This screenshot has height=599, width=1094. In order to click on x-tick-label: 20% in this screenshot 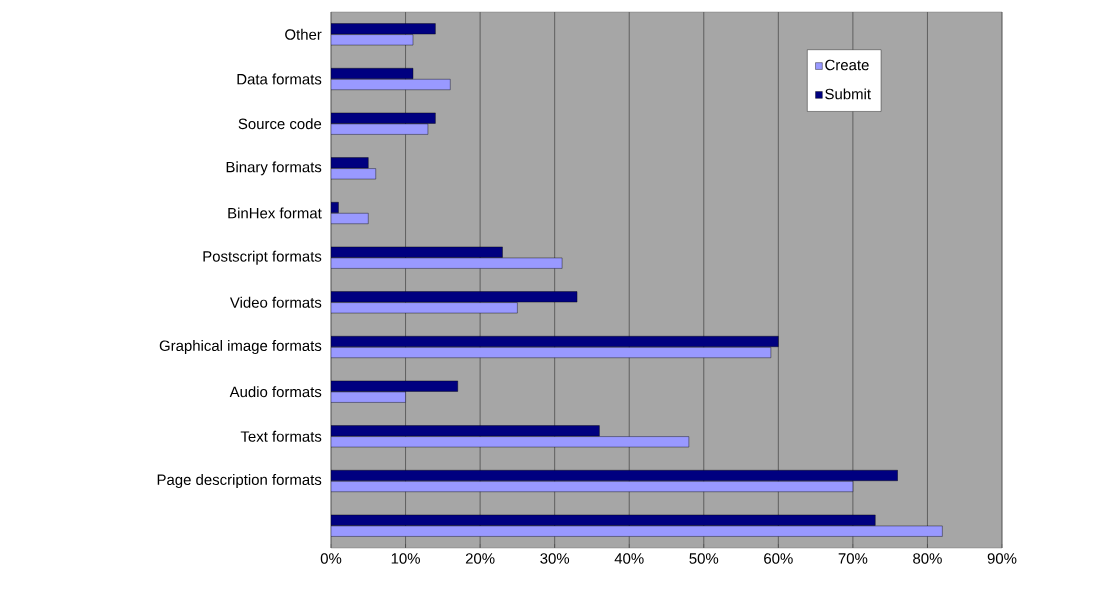, I will do `click(480, 558)`.